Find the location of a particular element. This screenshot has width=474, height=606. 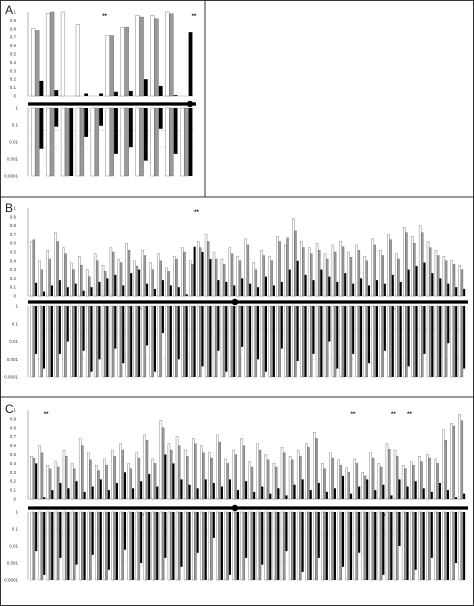

panel-a-top-tick-label: 0.6 is located at coordinates (13, 45).